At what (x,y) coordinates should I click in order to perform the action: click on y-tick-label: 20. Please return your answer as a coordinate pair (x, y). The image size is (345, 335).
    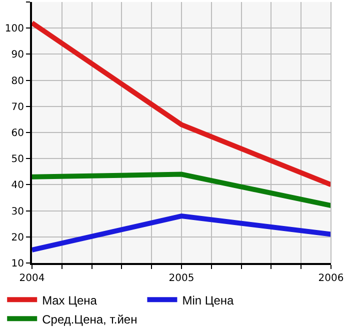
    Looking at the image, I should click on (17, 238).